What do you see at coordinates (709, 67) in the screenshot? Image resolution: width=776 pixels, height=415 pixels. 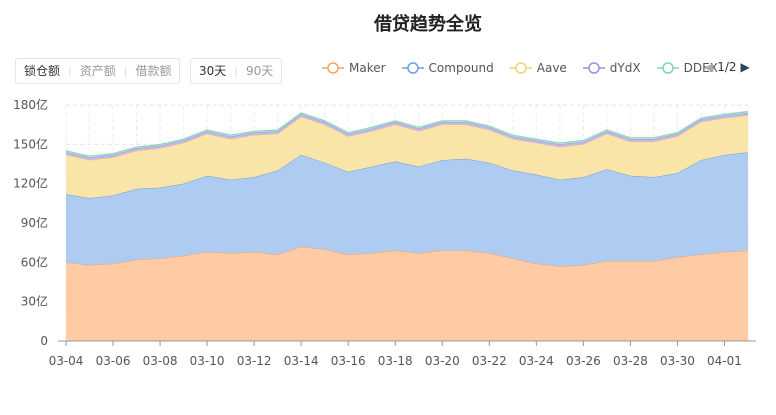 I see `chevron-left-icon: ◀` at bounding box center [709, 67].